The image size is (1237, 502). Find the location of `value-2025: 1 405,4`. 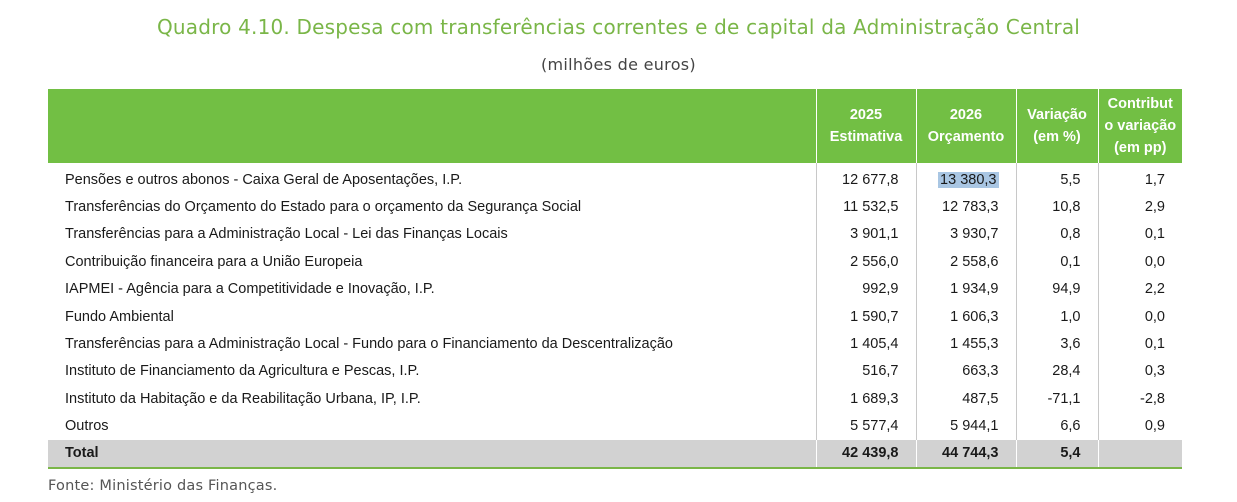

value-2025: 1 405,4 is located at coordinates (865, 344).